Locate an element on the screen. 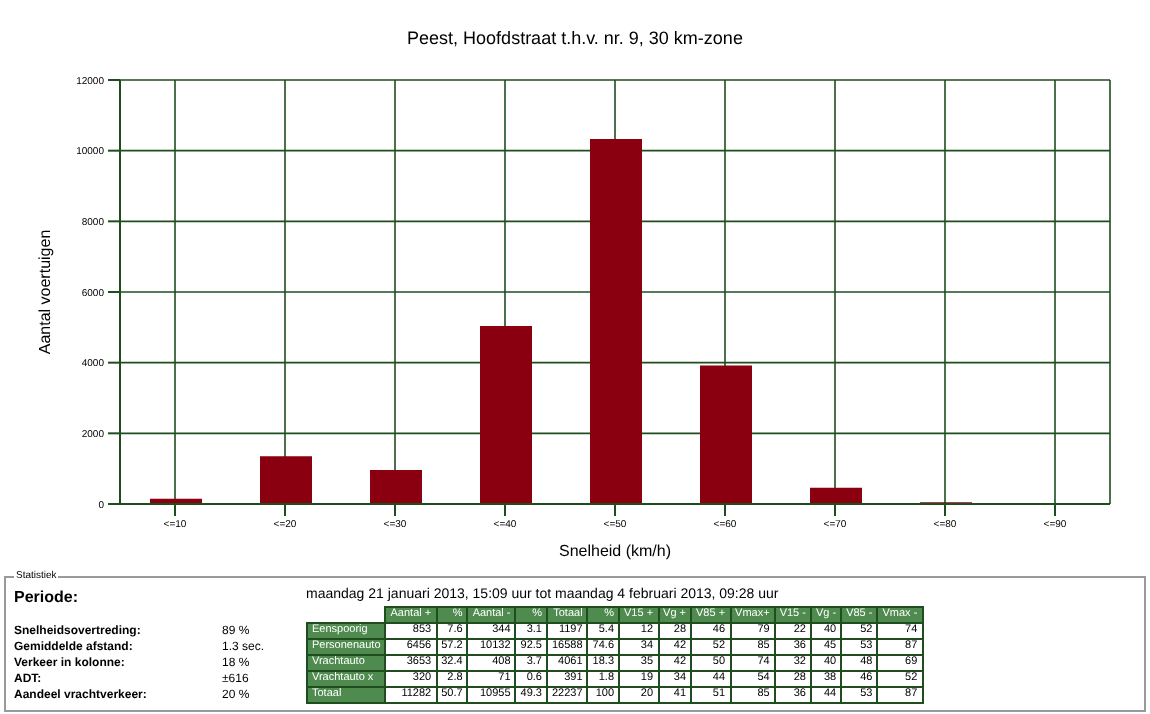 The image size is (1150, 714). y-axis-title: Aantal voertuigen is located at coordinates (44, 292).